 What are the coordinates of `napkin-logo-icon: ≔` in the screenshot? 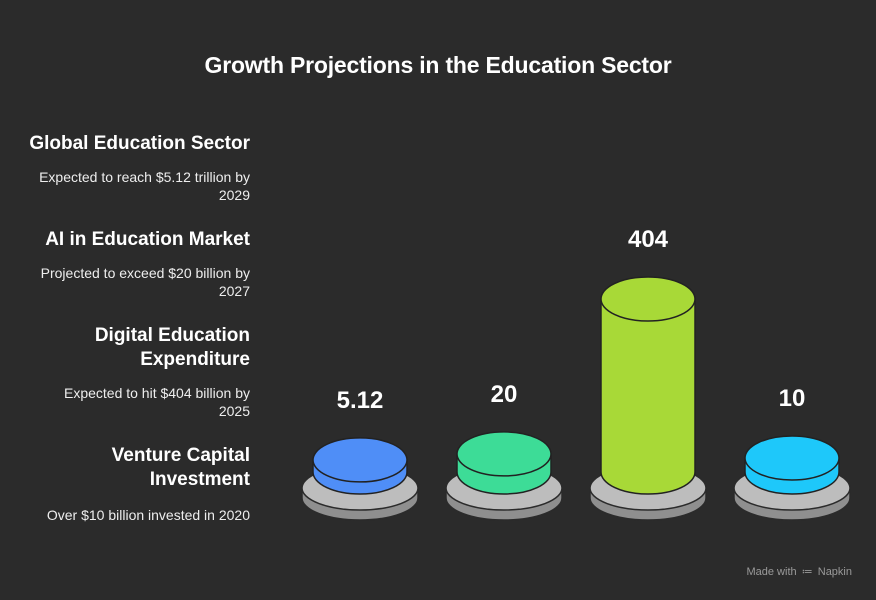 It's located at (807, 572).